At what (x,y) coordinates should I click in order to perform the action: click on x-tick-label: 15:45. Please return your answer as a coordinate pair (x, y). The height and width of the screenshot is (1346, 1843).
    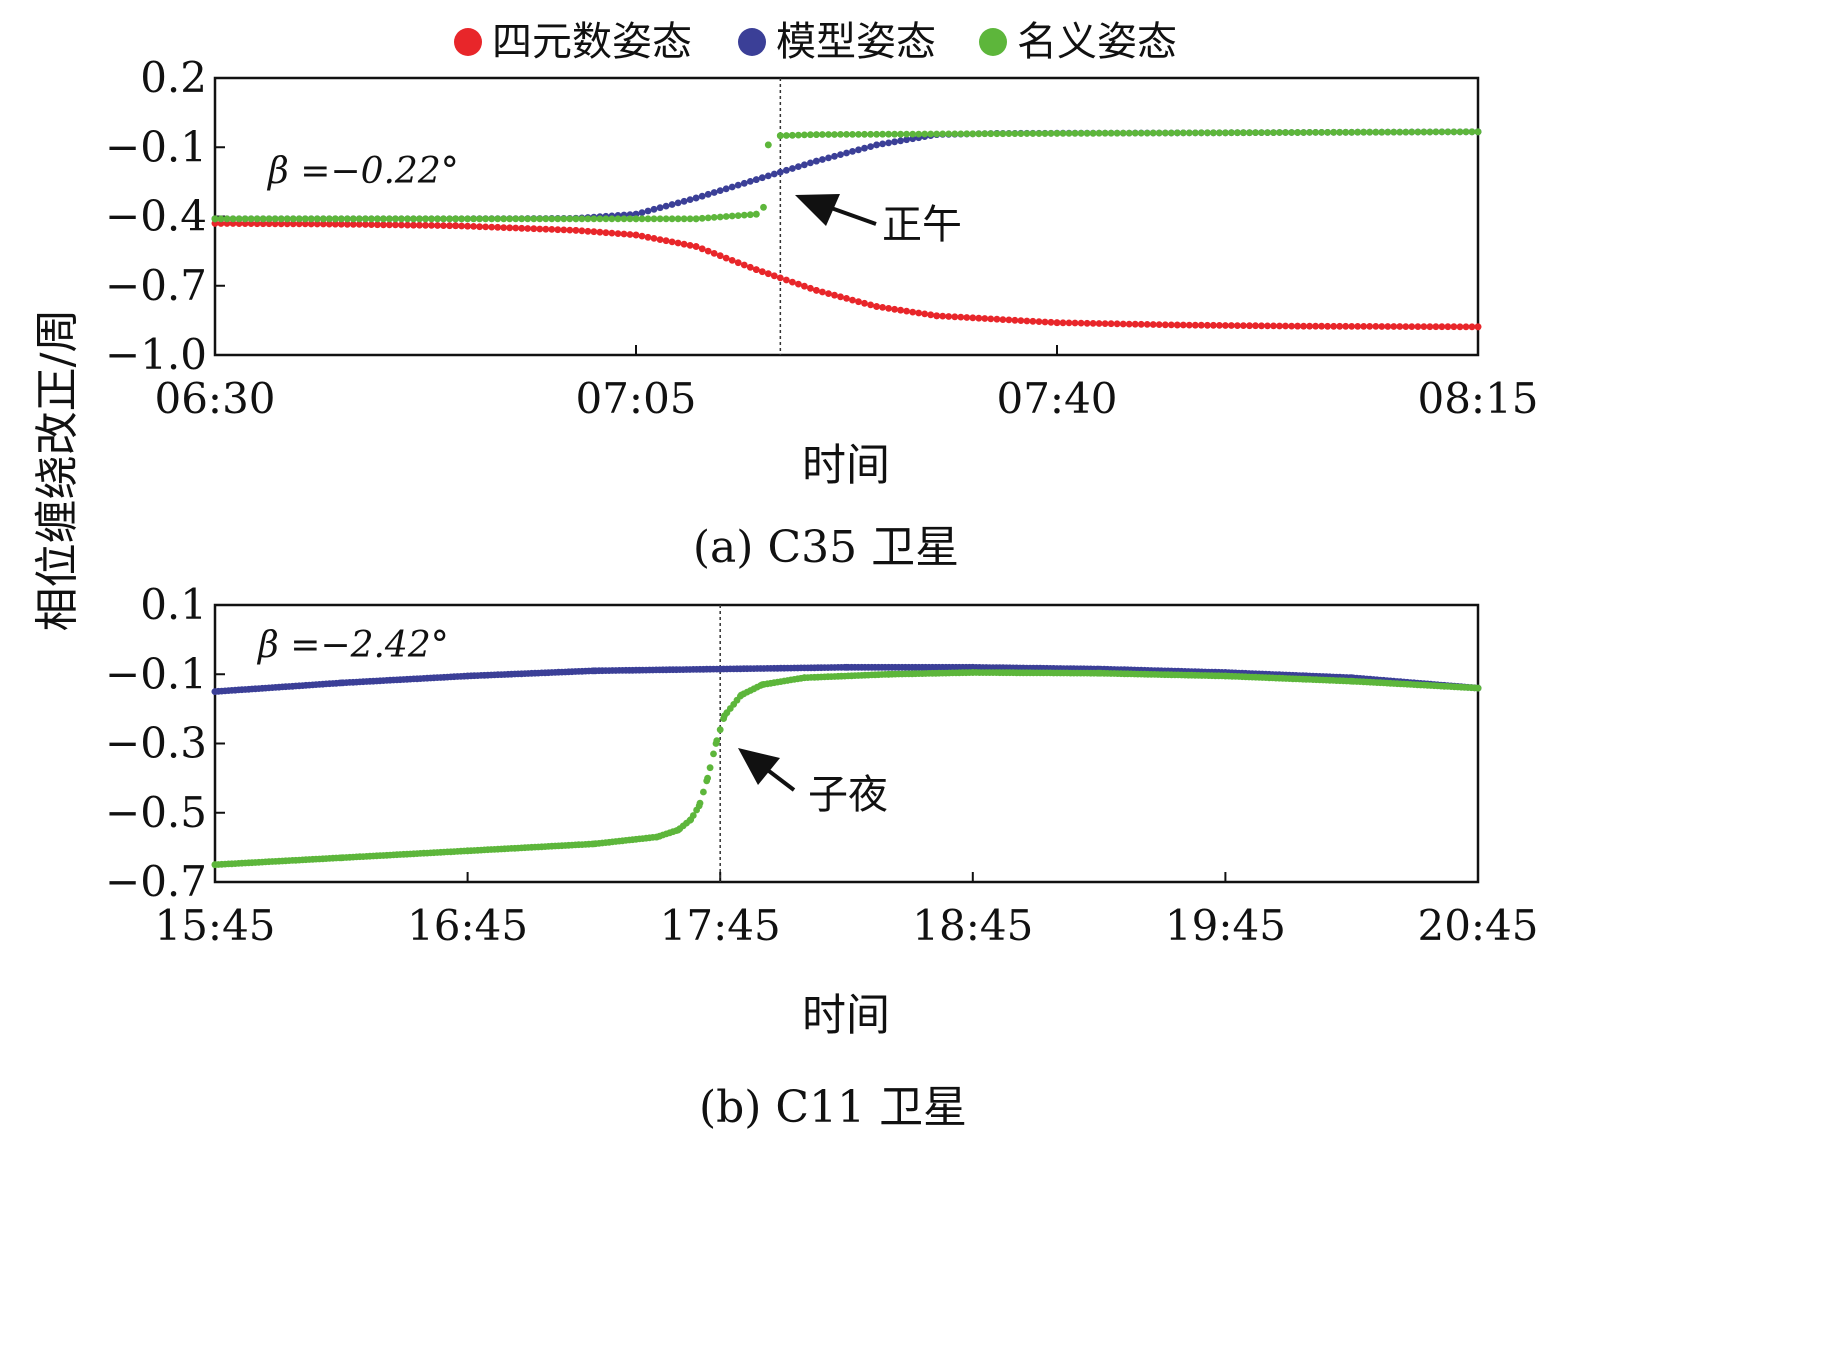
    Looking at the image, I should click on (214, 925).